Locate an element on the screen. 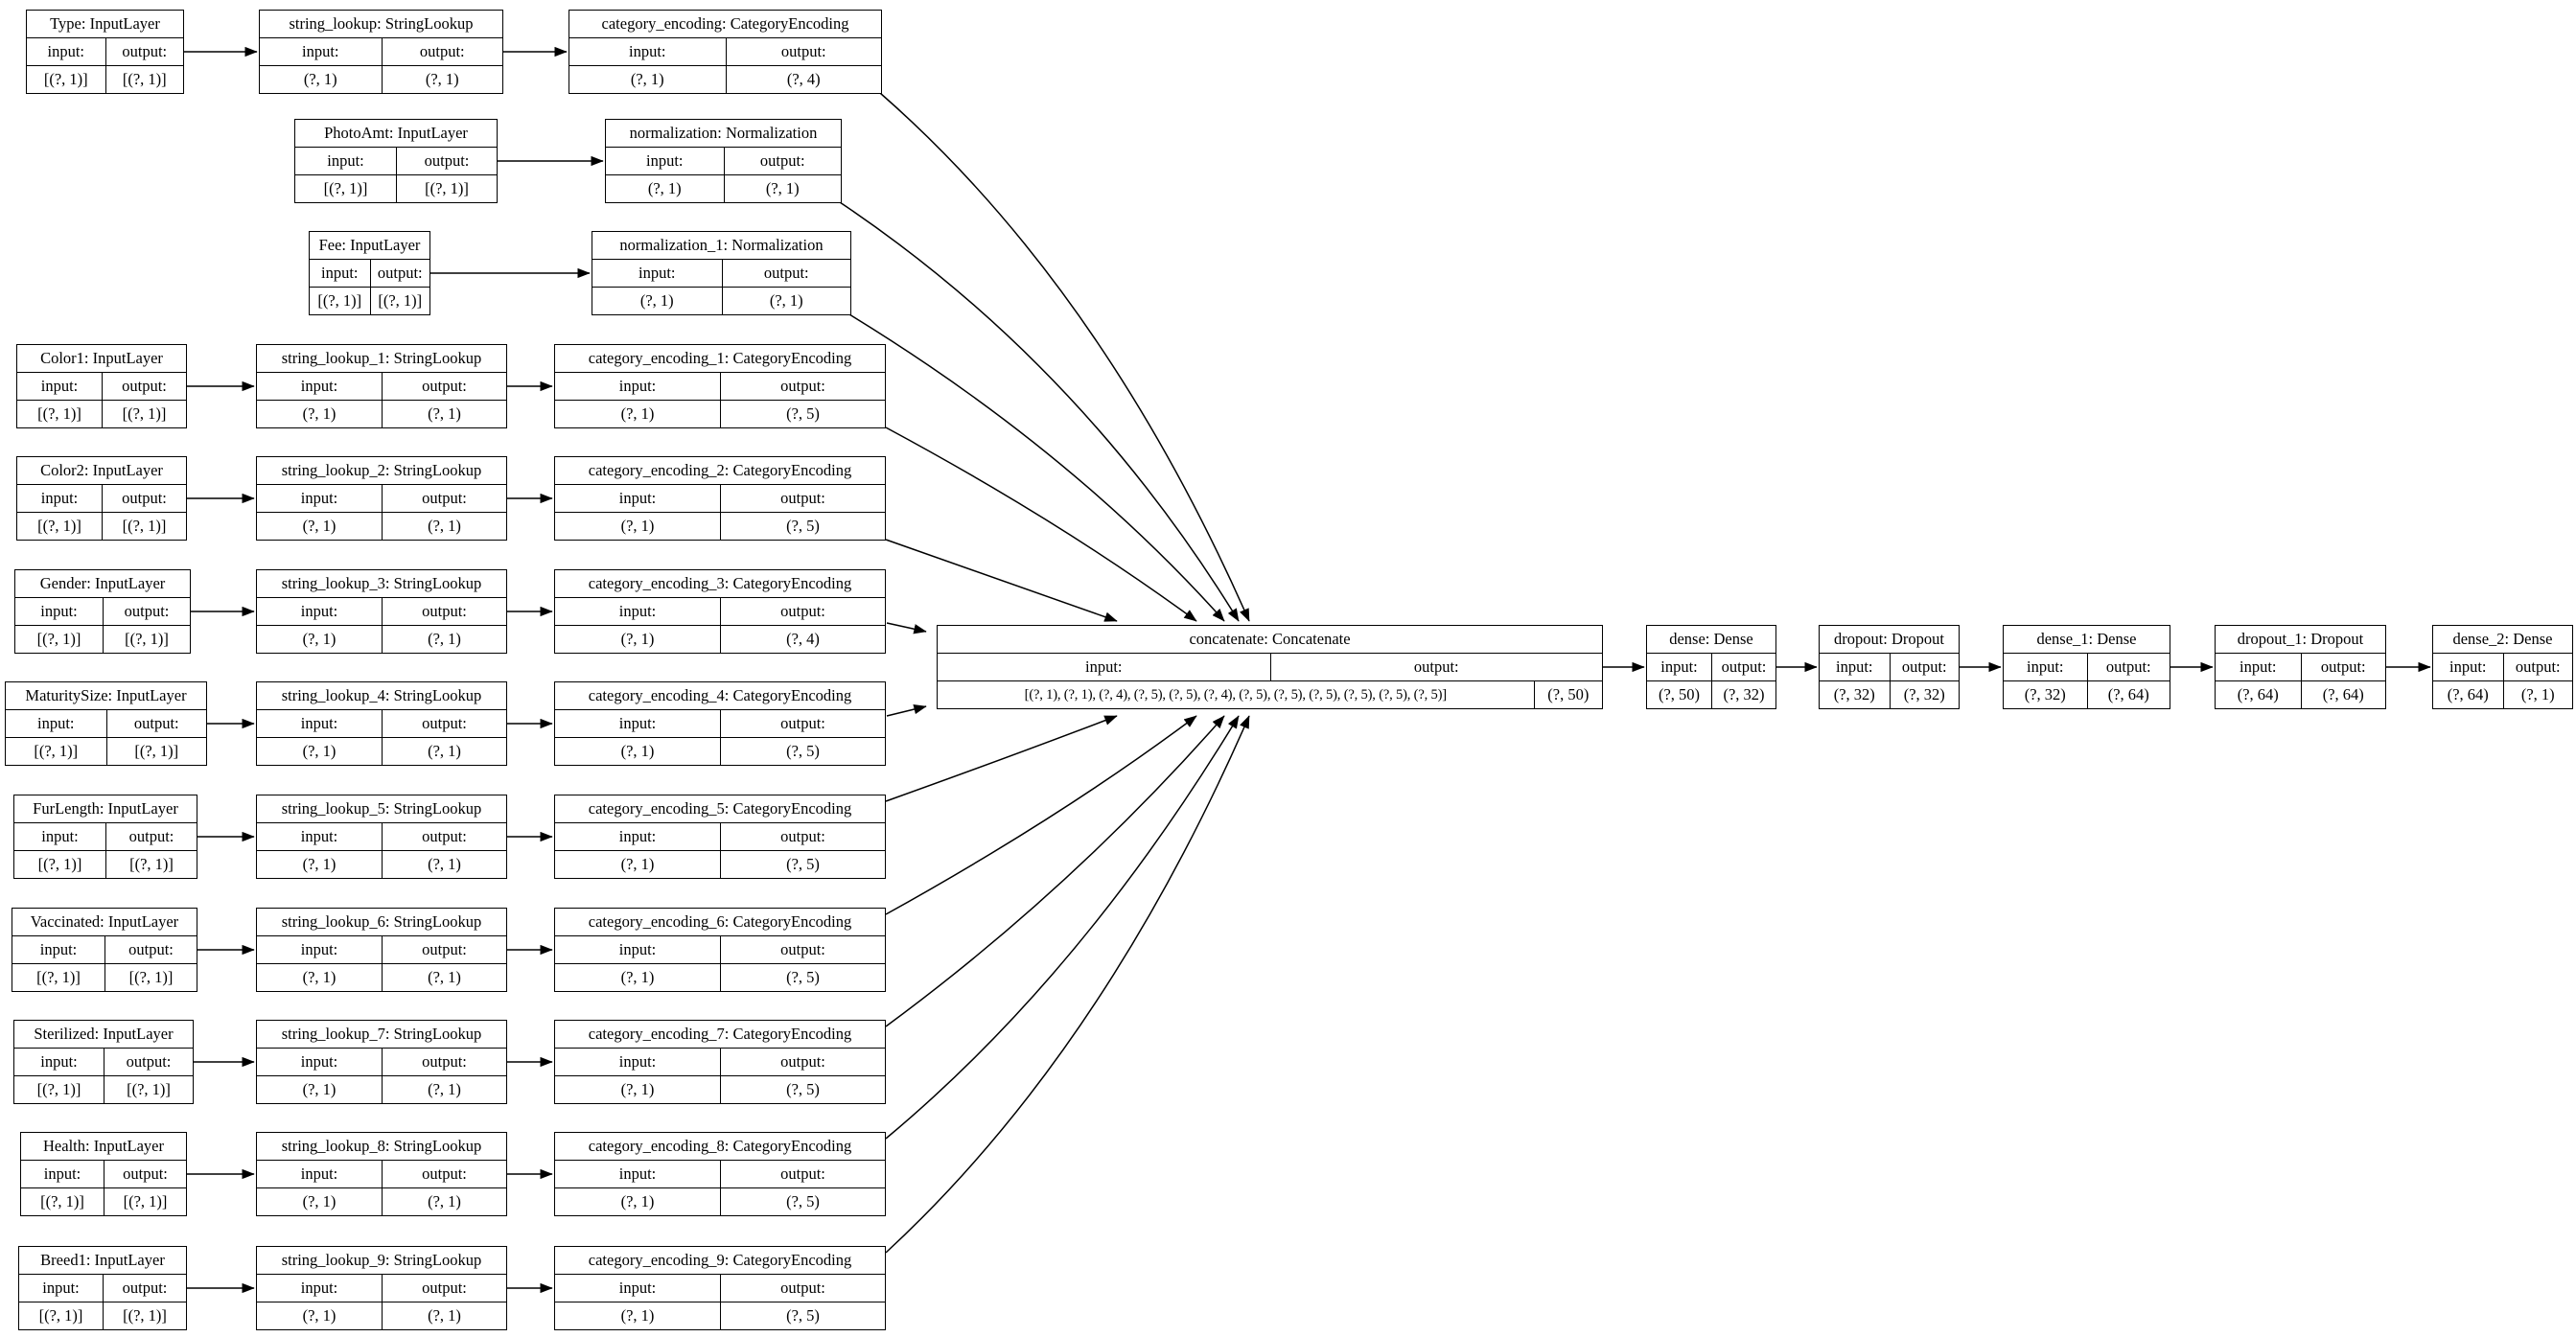 The width and height of the screenshot is (2576, 1337). layer-title: dense: Dense is located at coordinates (1711, 640).